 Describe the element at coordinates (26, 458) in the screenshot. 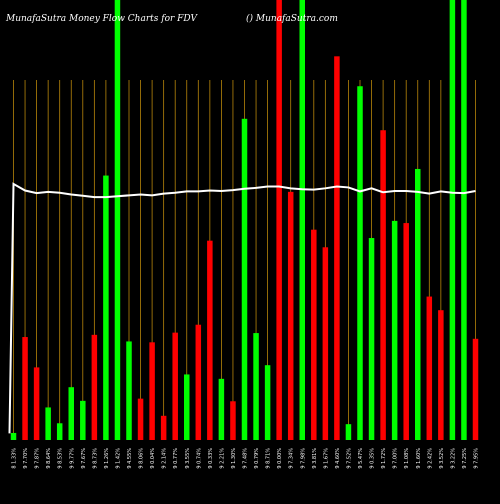

I see `x-tick-label: 9 7.70%` at that location.